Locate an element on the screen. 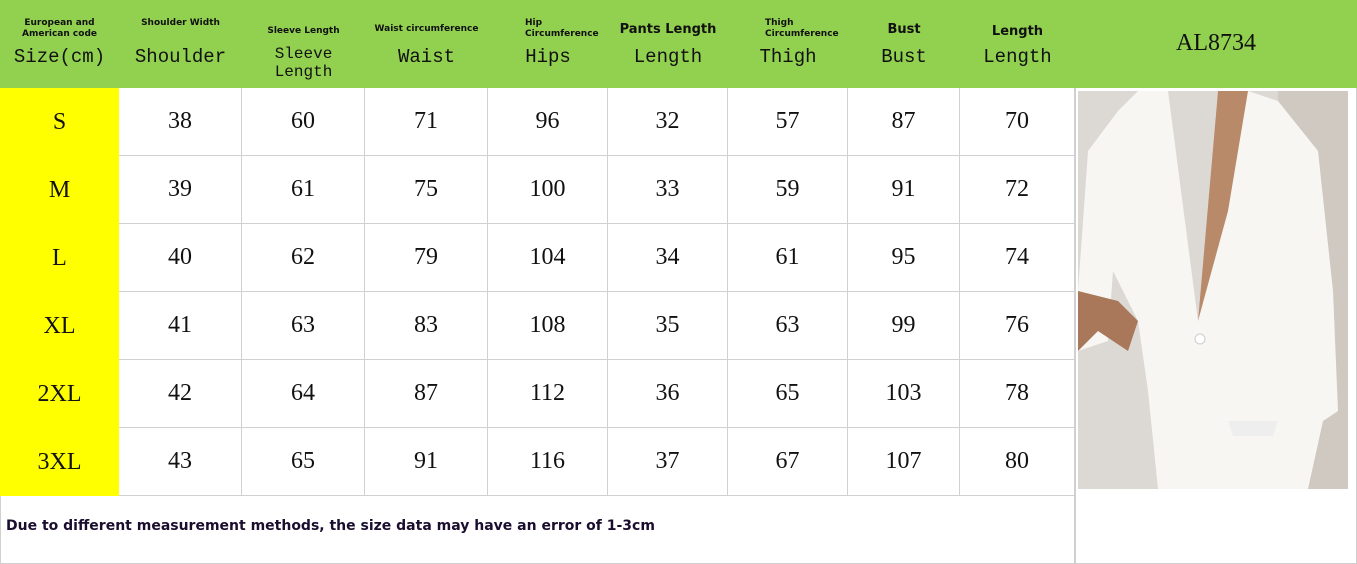 Image resolution: width=1357 pixels, height=564 pixels. measurement-cell: 78 is located at coordinates (1017, 394).